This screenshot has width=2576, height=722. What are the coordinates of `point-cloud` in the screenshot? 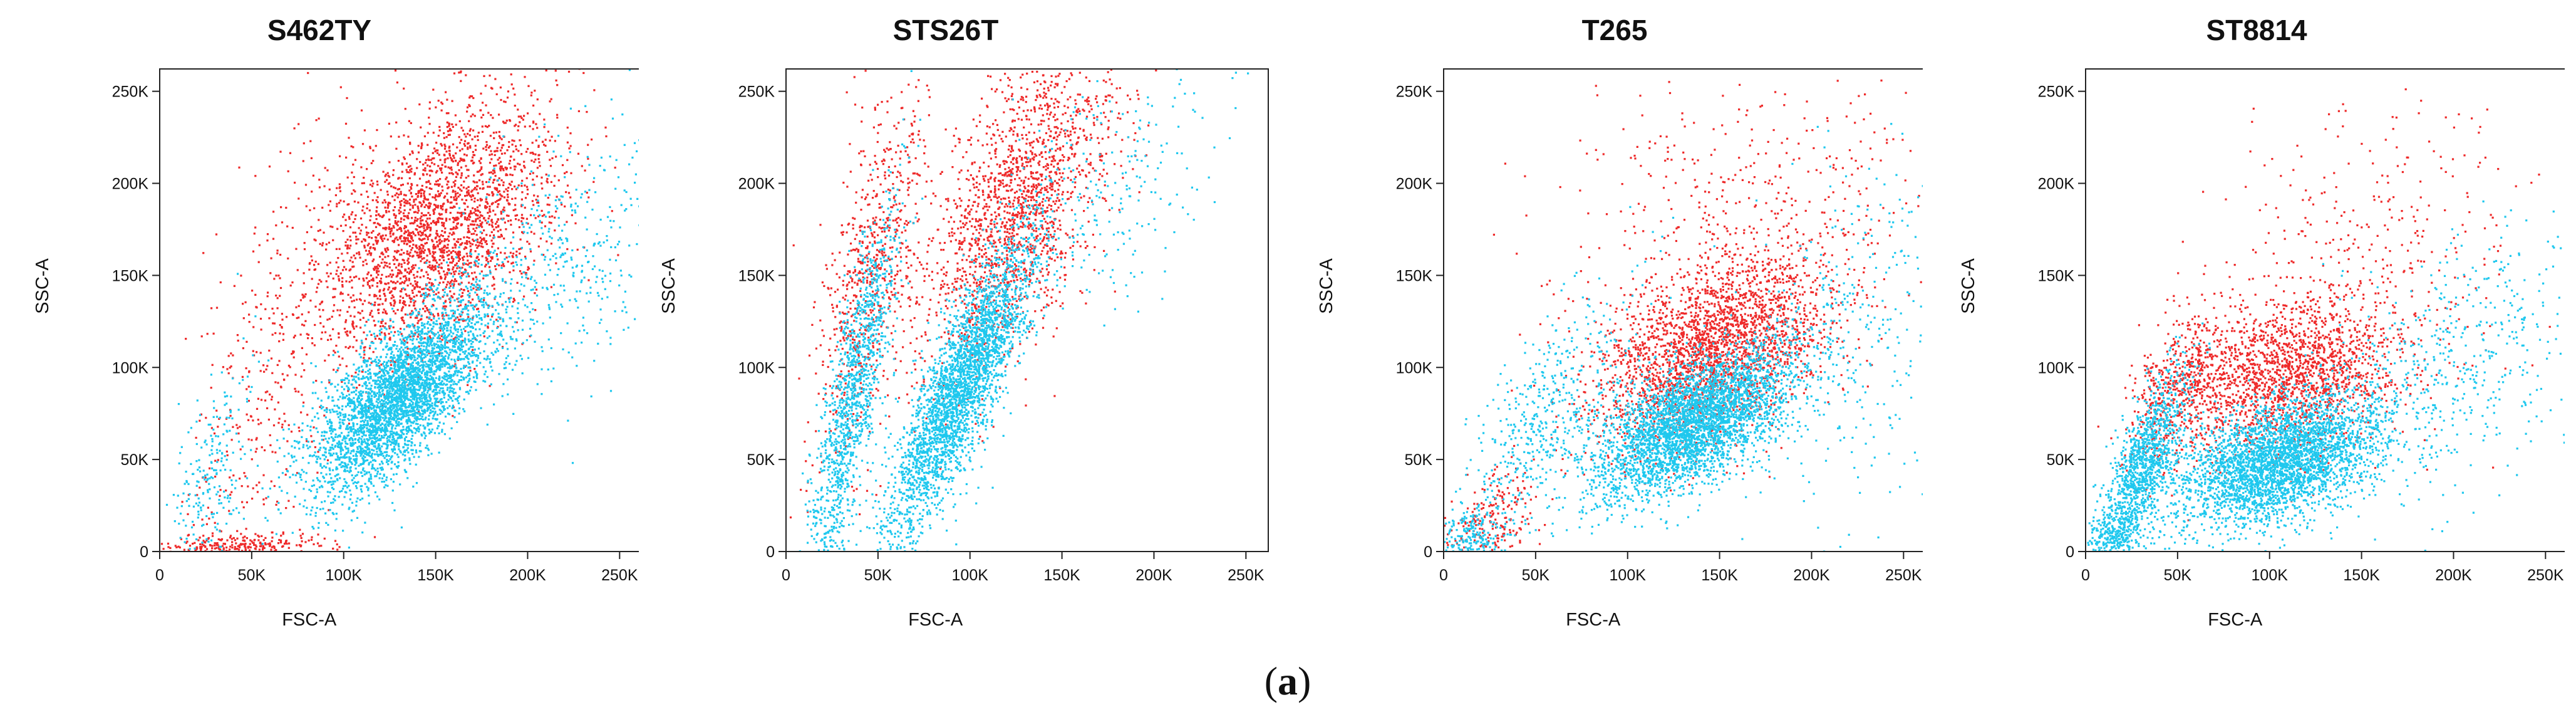 It's located at (399, 311).